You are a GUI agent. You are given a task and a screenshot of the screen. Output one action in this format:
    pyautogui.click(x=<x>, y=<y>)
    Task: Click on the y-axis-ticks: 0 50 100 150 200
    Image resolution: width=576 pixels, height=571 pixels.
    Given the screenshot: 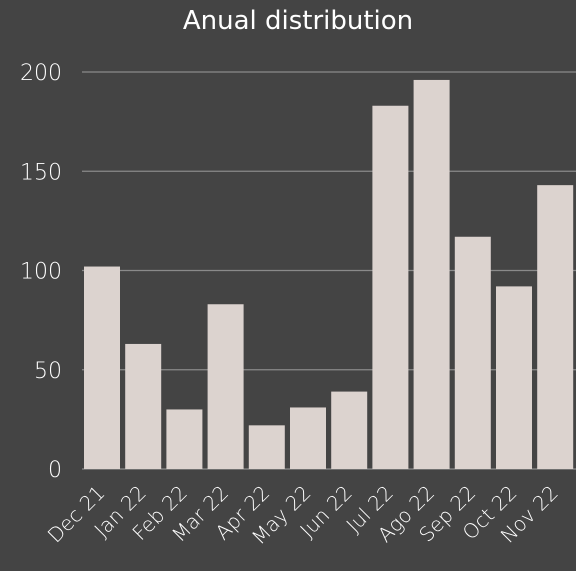 What is the action you would take?
    pyautogui.click(x=41, y=272)
    